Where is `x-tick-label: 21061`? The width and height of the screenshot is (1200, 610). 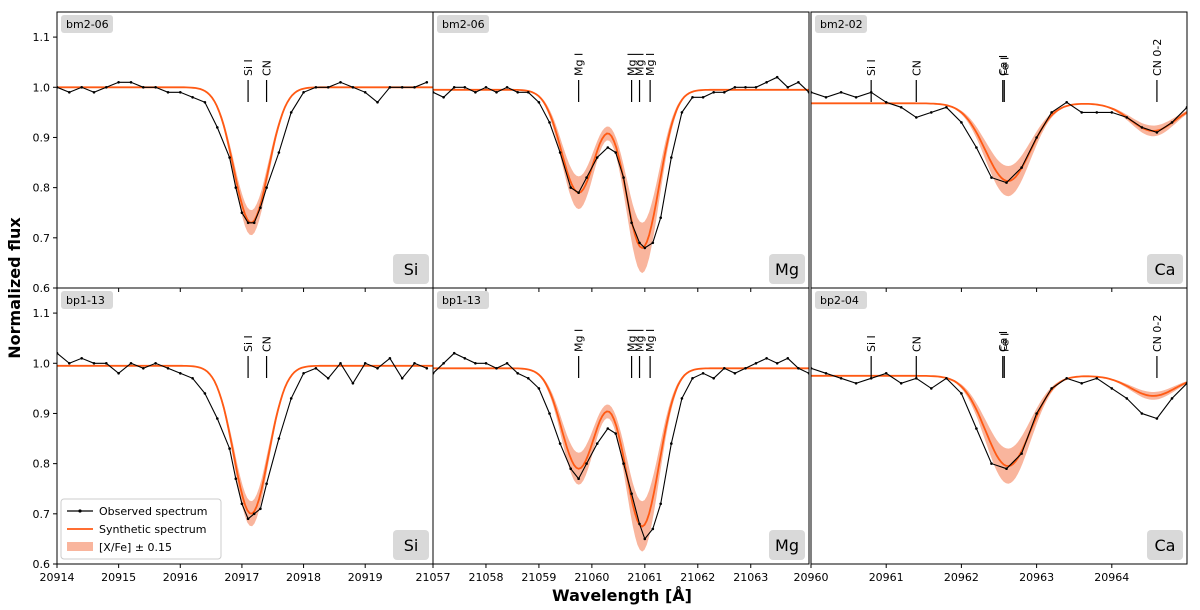
x-tick-label: 21061 is located at coordinates (644, 577).